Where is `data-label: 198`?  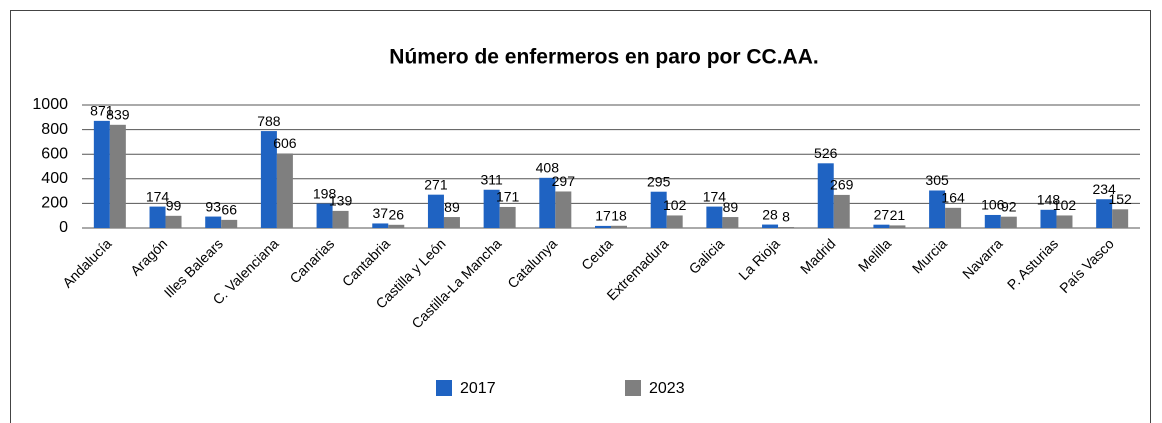 data-label: 198 is located at coordinates (325, 193).